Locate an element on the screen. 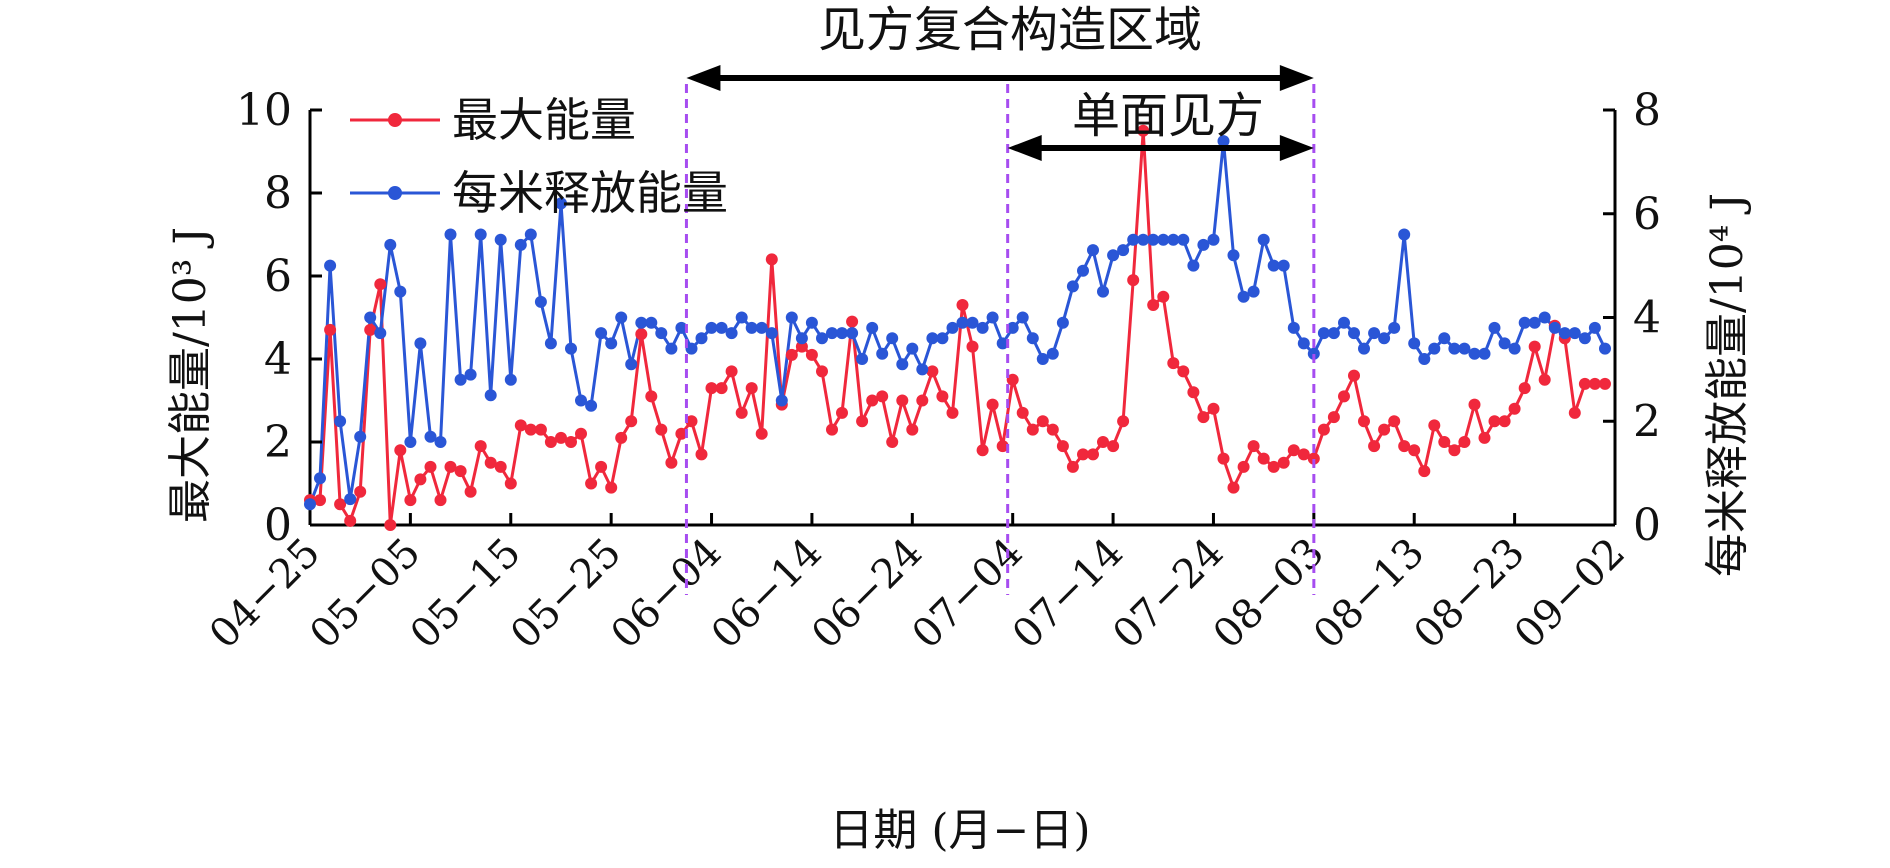  region-single-arrow-head-right is located at coordinates (1296, 148).